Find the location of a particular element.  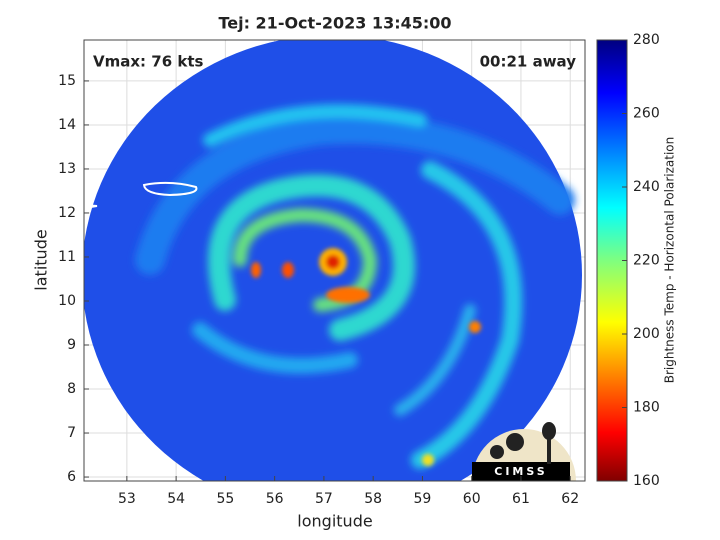

y-tick-label: 6 is located at coordinates (71, 477).